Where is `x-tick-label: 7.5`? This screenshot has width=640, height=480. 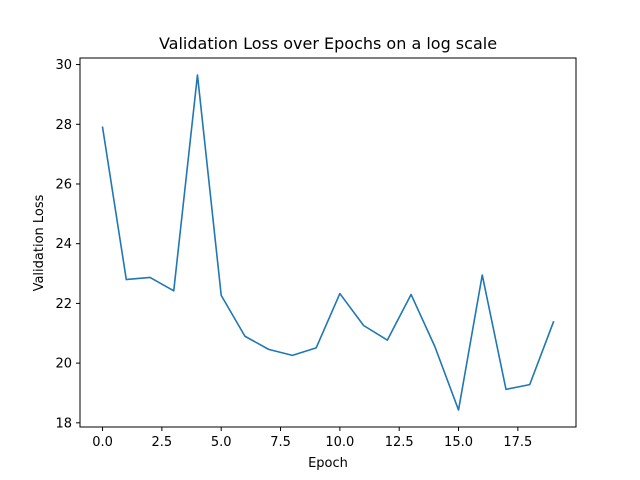
x-tick-label: 7.5 is located at coordinates (280, 442).